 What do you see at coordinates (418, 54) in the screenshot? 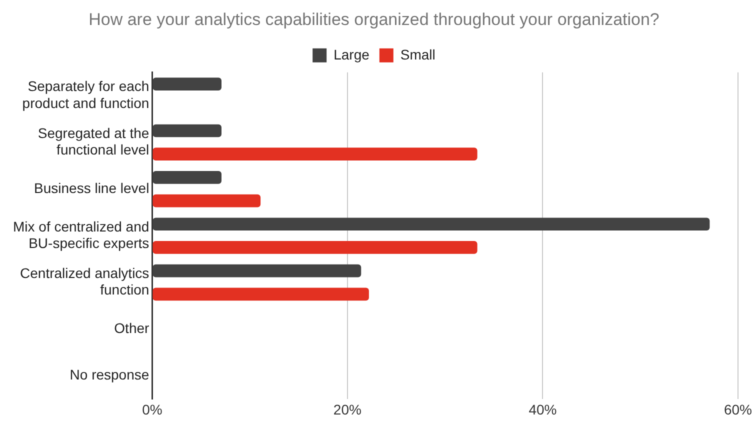
I see `legend-label: Small` at bounding box center [418, 54].